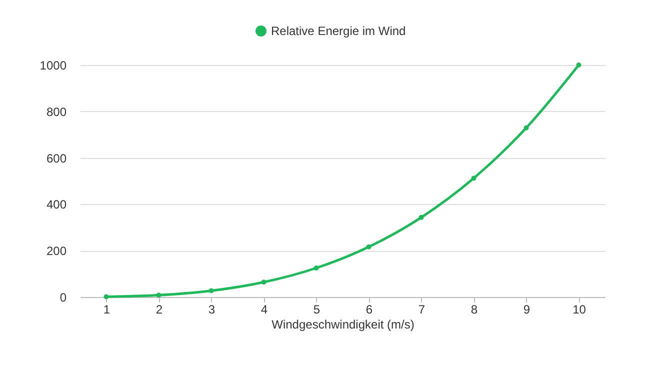 The height and width of the screenshot is (366, 650). What do you see at coordinates (56, 111) in the screenshot?
I see `y-tick-label: 800` at bounding box center [56, 111].